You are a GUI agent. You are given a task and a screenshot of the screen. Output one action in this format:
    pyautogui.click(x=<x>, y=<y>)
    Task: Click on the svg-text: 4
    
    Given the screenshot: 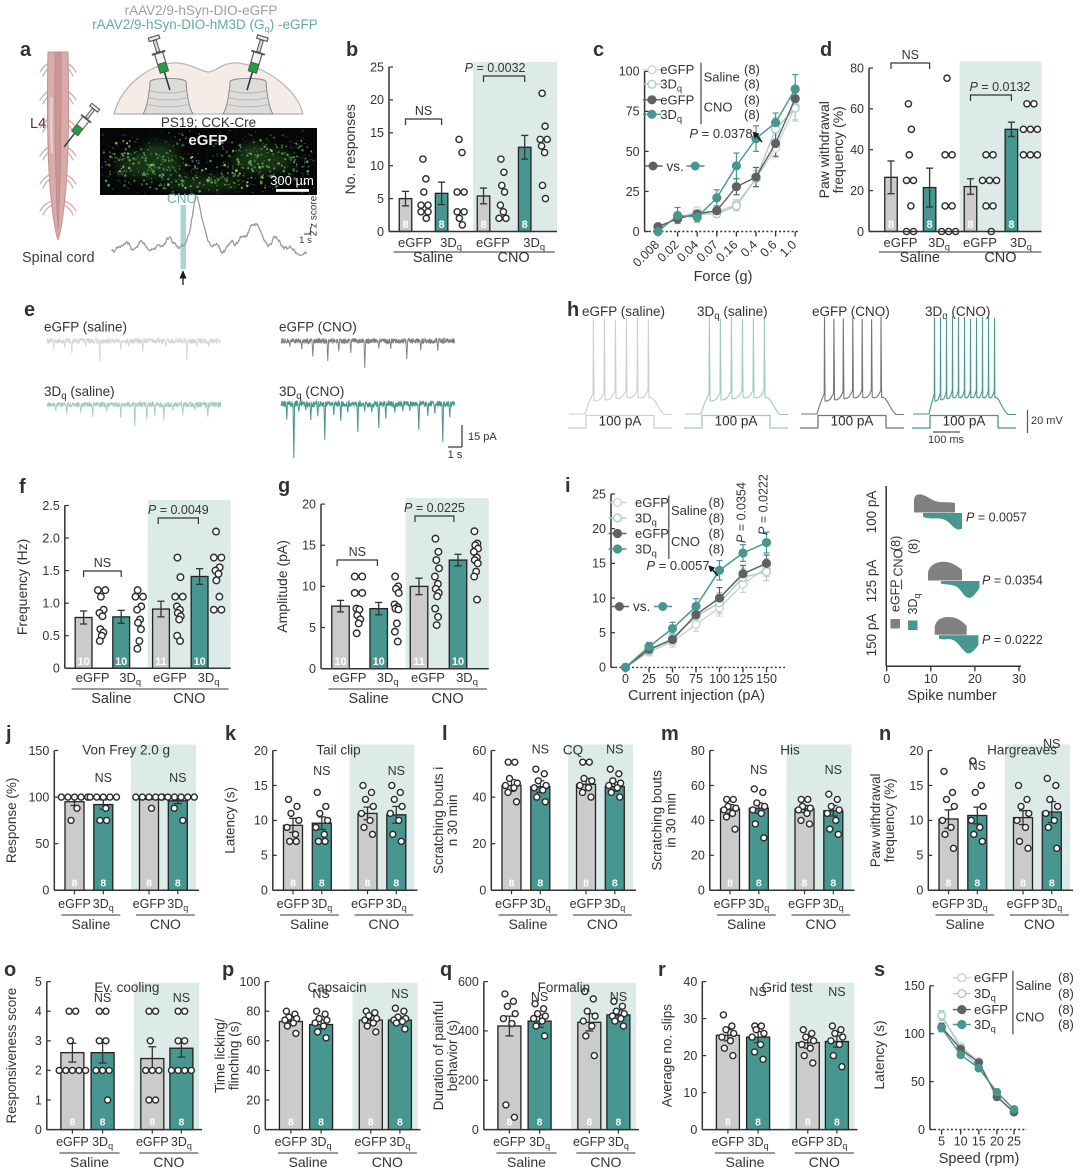 What is the action you would take?
    pyautogui.click(x=38, y=1012)
    